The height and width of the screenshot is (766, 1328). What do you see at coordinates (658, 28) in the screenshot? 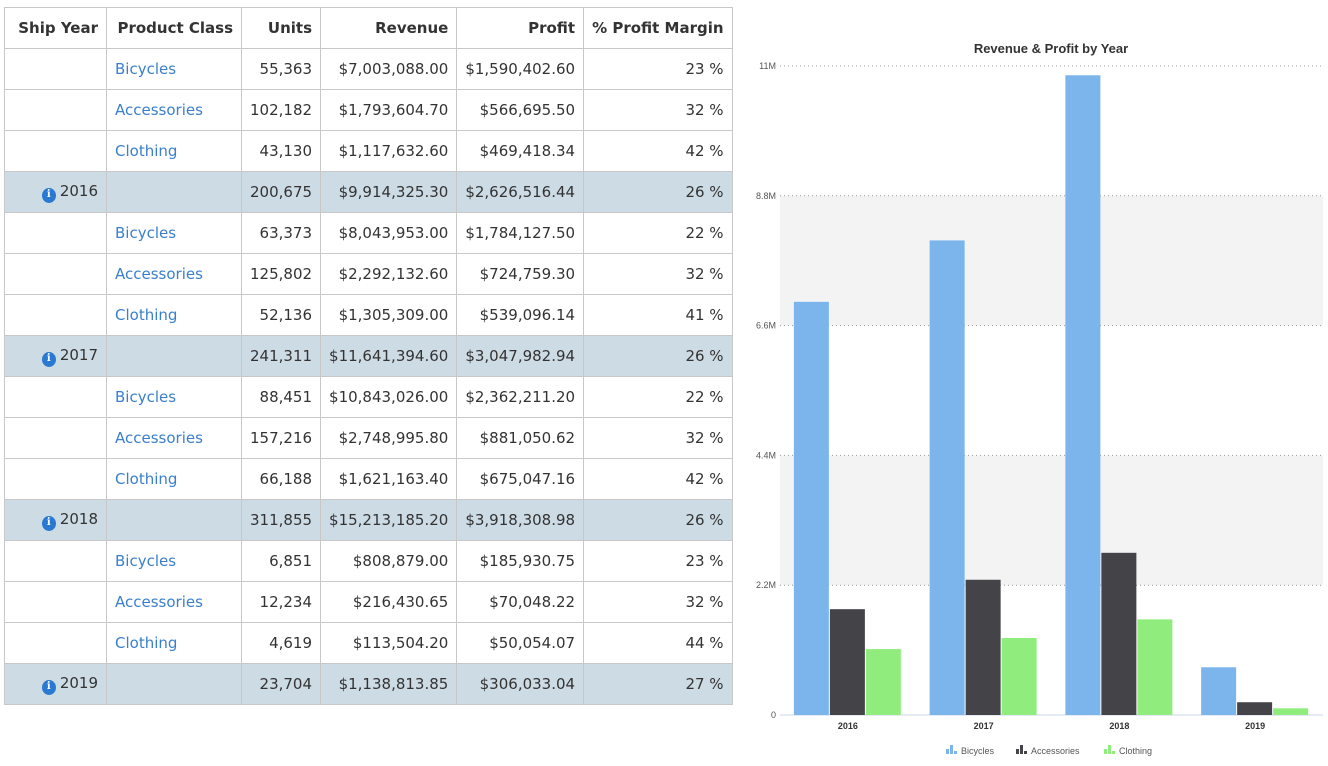
I see `header-profit-margin: % Profit Margin` at bounding box center [658, 28].